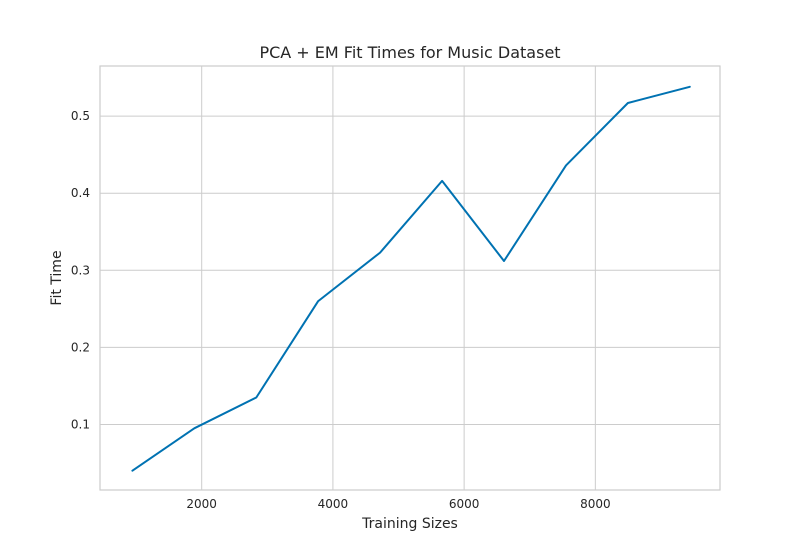  I want to click on y-tick-label: 0.1, so click(80, 424).